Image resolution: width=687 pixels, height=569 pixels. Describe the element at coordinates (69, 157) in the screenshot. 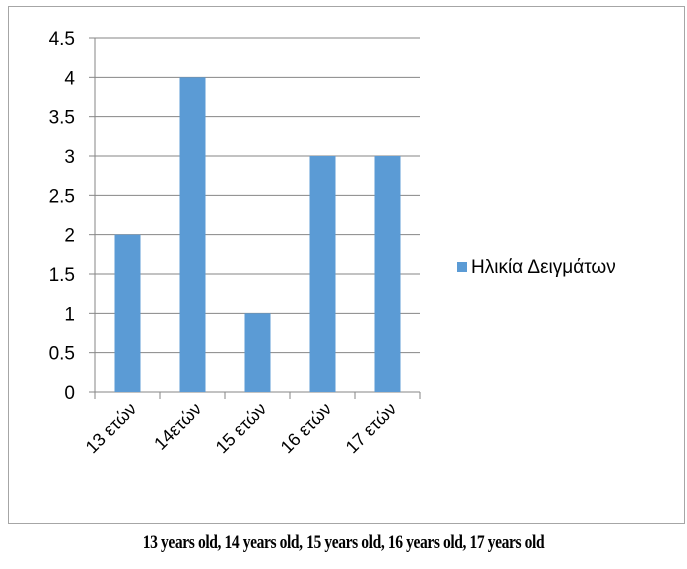

I see `y-tick-label: 3` at that location.